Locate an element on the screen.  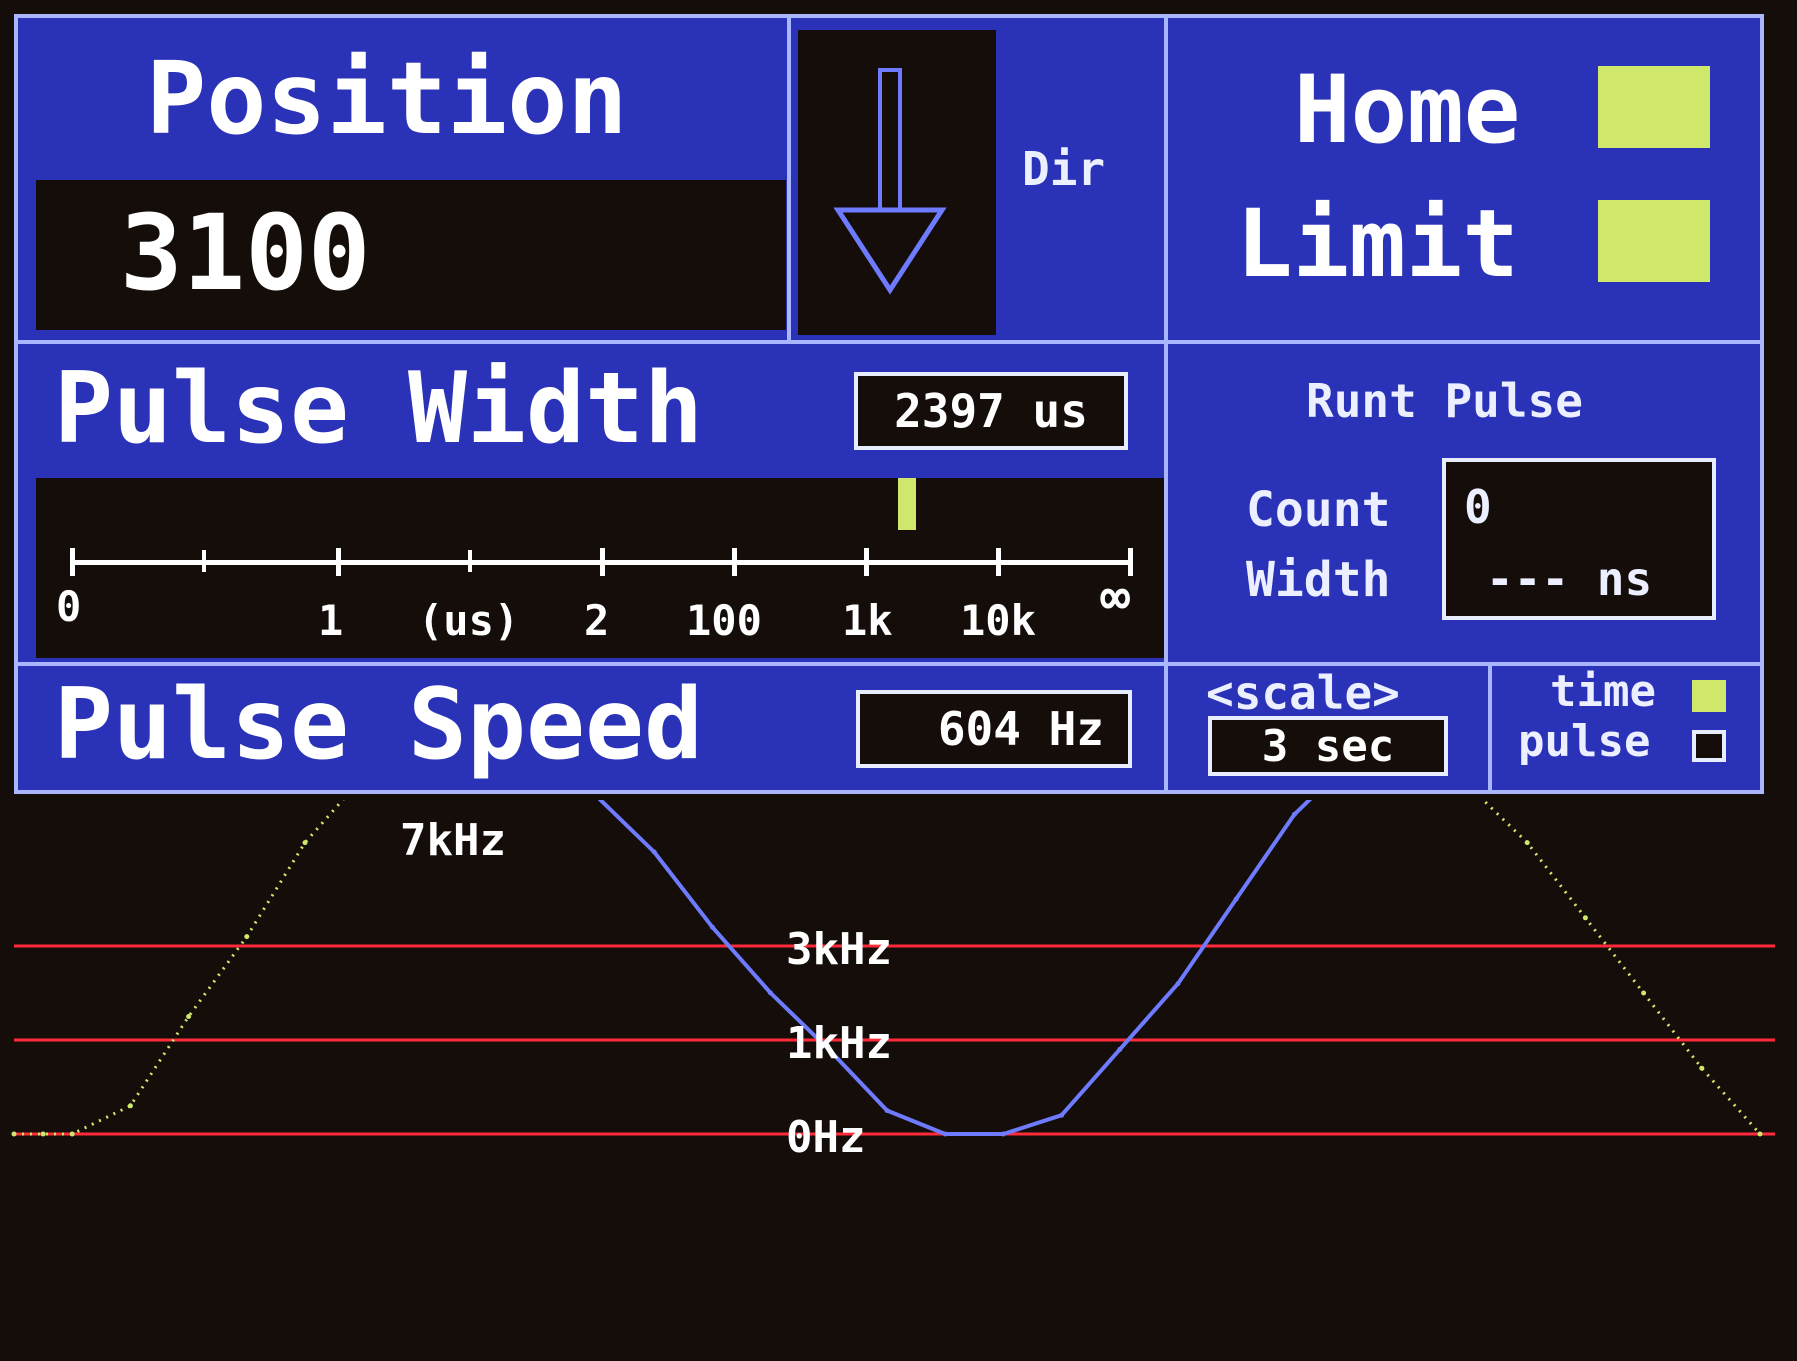
reference-line-label: 0Hz is located at coordinates (825, 1137).